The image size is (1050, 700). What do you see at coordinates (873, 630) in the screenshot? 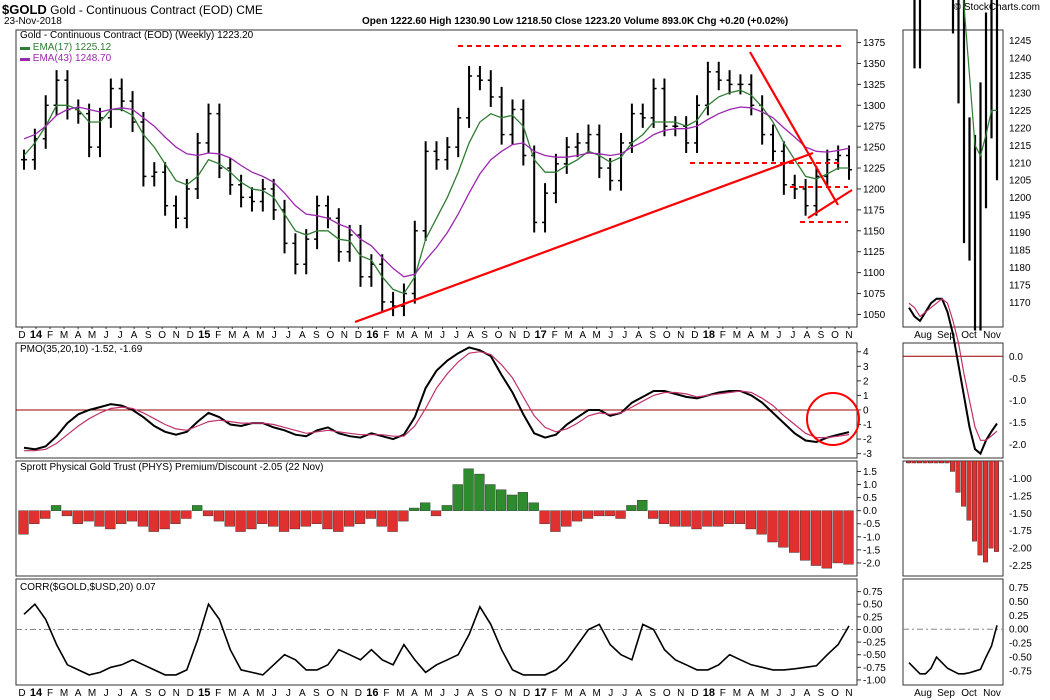
I see `corr-ytick-label: 0.00` at bounding box center [873, 630].